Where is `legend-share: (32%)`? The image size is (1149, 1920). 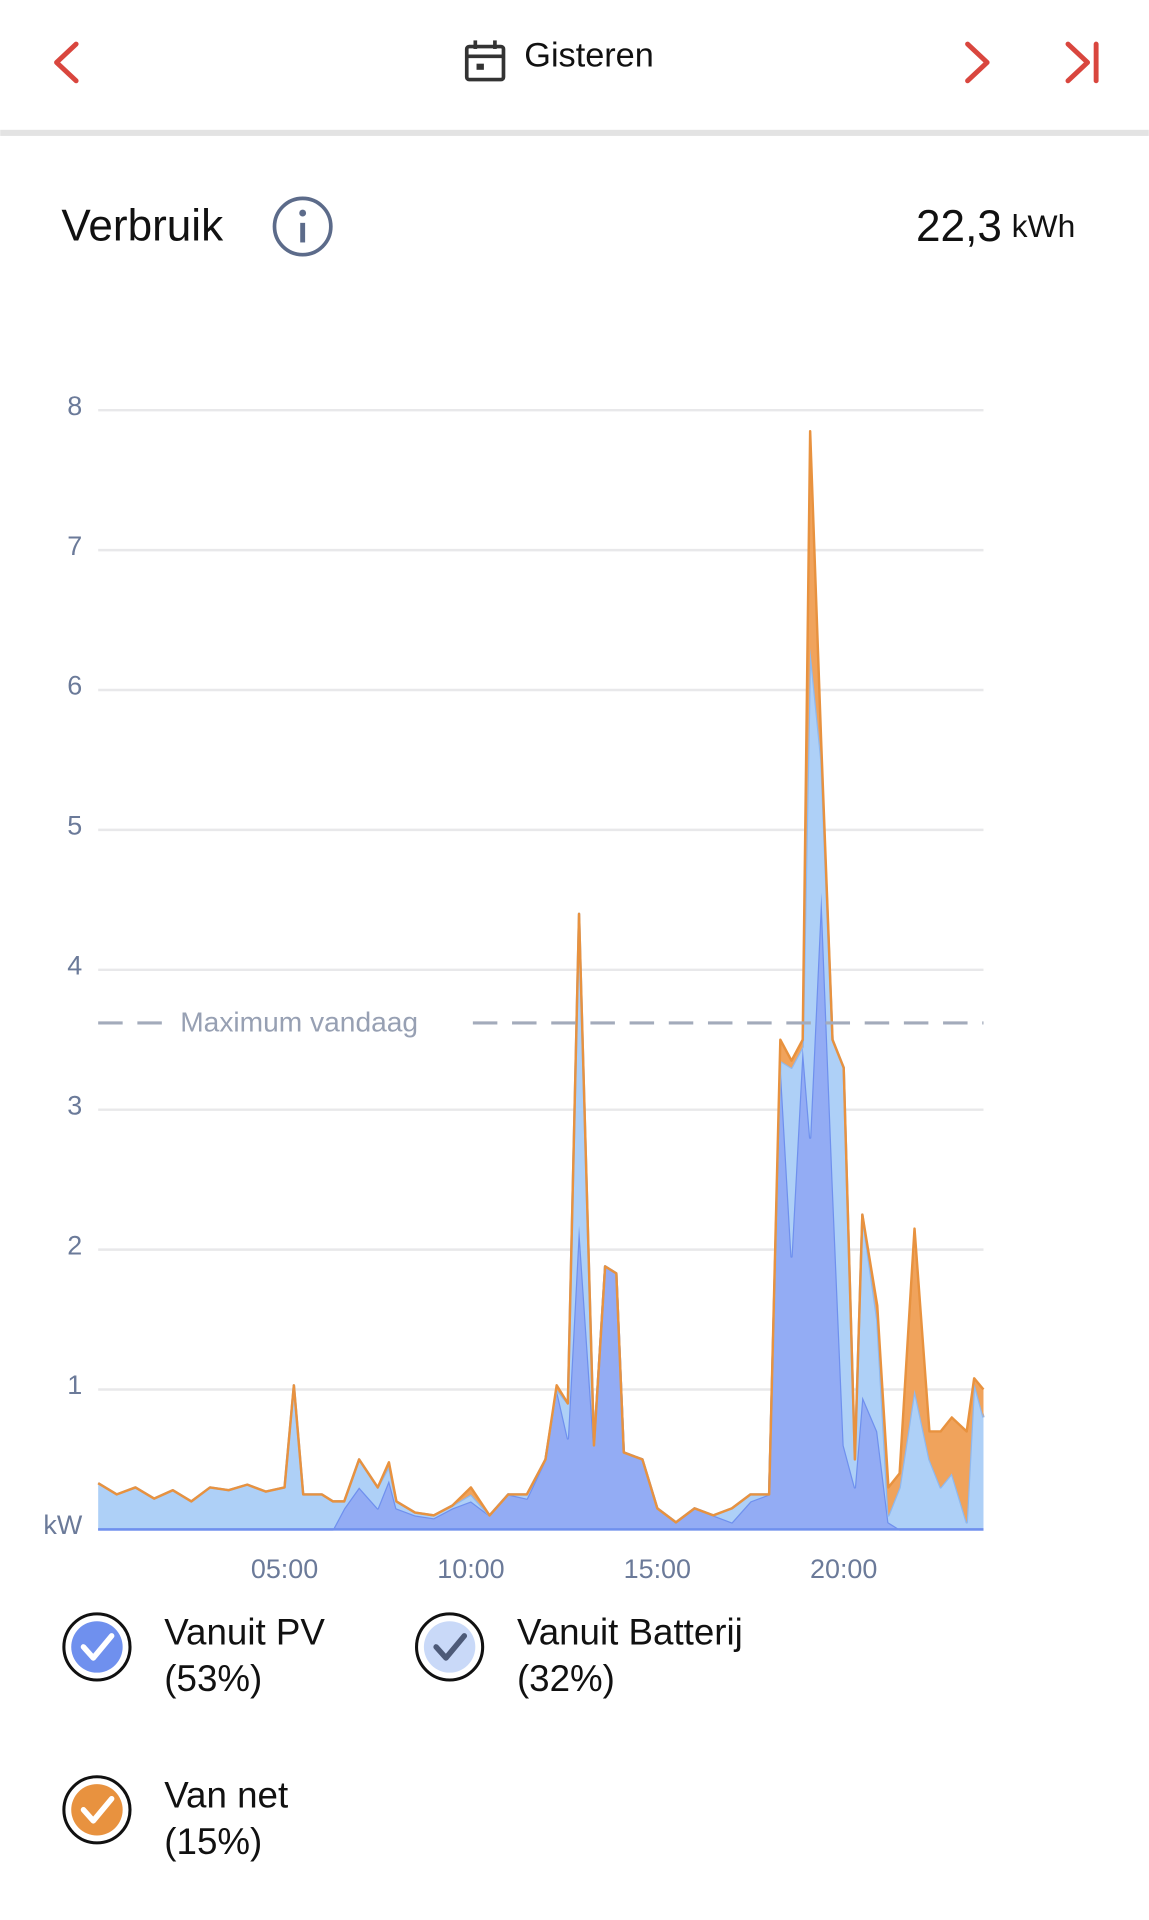 legend-share: (32%) is located at coordinates (566, 1678).